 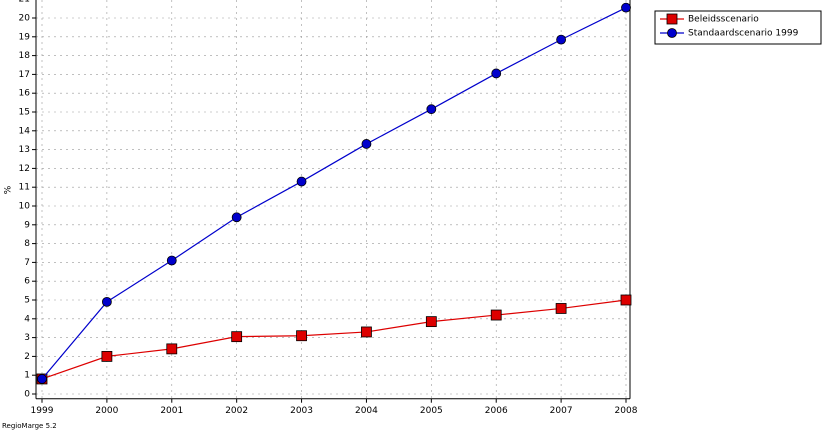 What do you see at coordinates (24, 188) in the screenshot?
I see `y-tick-label: 11` at bounding box center [24, 188].